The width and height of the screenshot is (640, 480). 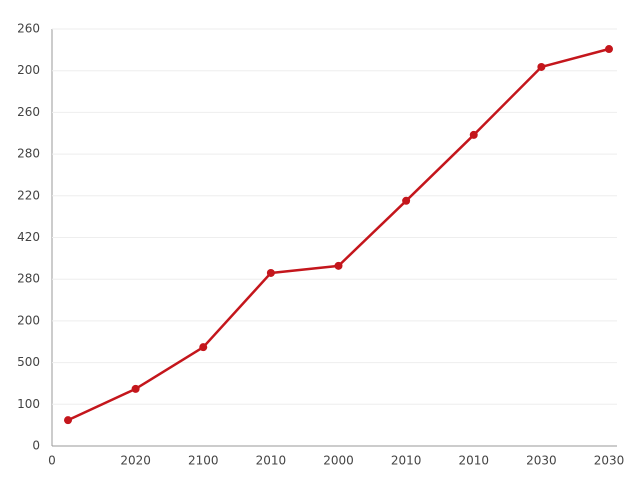 I want to click on y-tick-label: 0, so click(x=36, y=446).